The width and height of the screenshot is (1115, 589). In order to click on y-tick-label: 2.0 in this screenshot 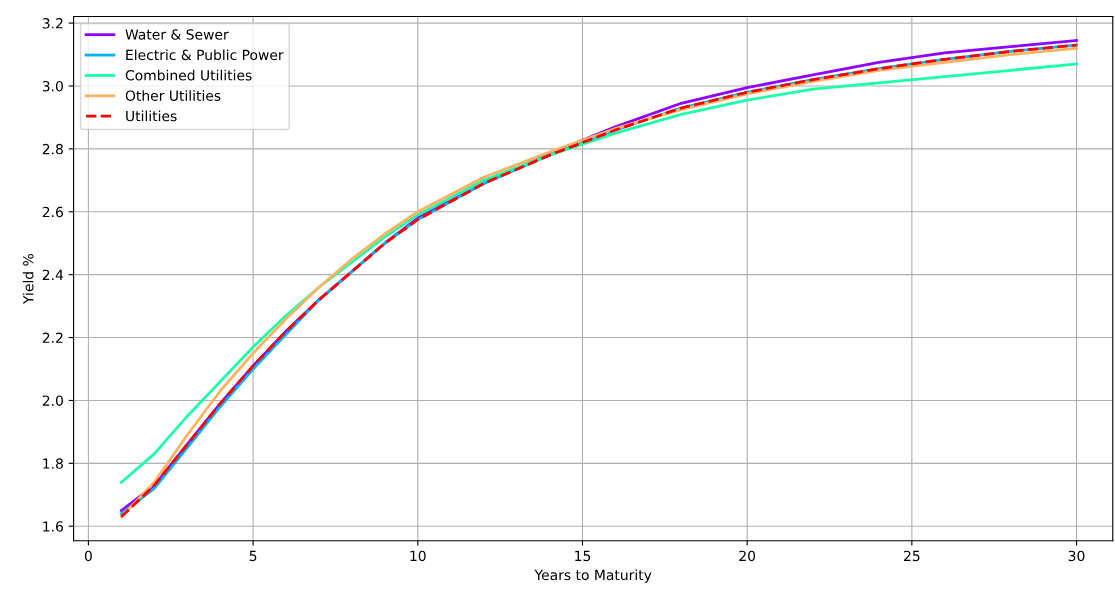, I will do `click(52, 400)`.